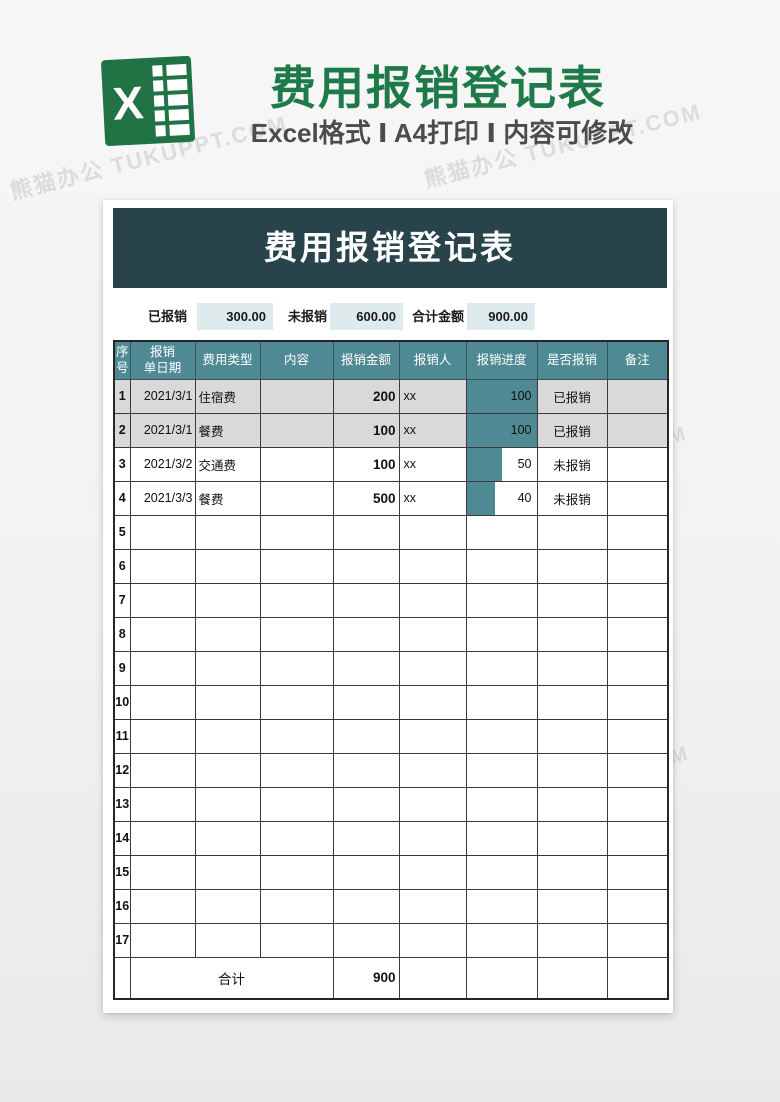  What do you see at coordinates (501, 430) in the screenshot?
I see `cell-progress: 100` at bounding box center [501, 430].